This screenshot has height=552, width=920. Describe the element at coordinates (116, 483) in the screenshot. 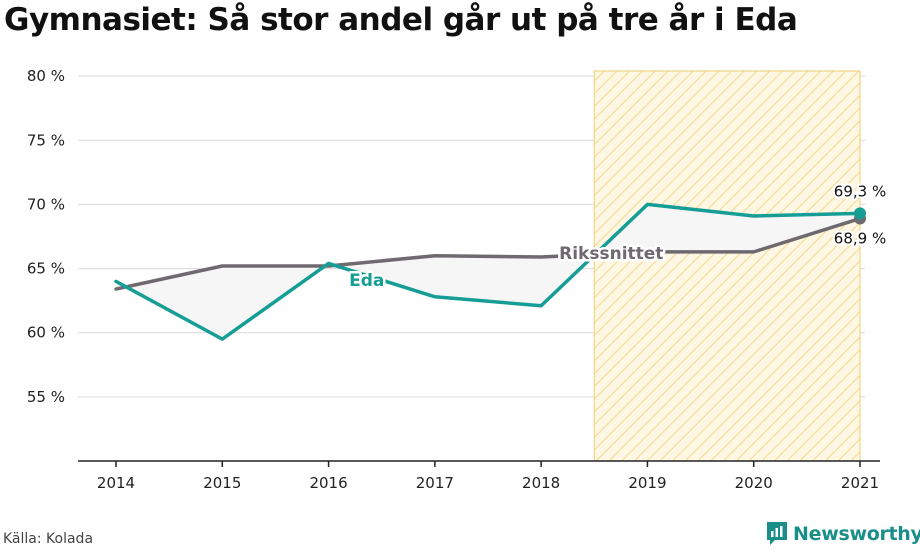

I see `x-tick-label: 2014` at that location.